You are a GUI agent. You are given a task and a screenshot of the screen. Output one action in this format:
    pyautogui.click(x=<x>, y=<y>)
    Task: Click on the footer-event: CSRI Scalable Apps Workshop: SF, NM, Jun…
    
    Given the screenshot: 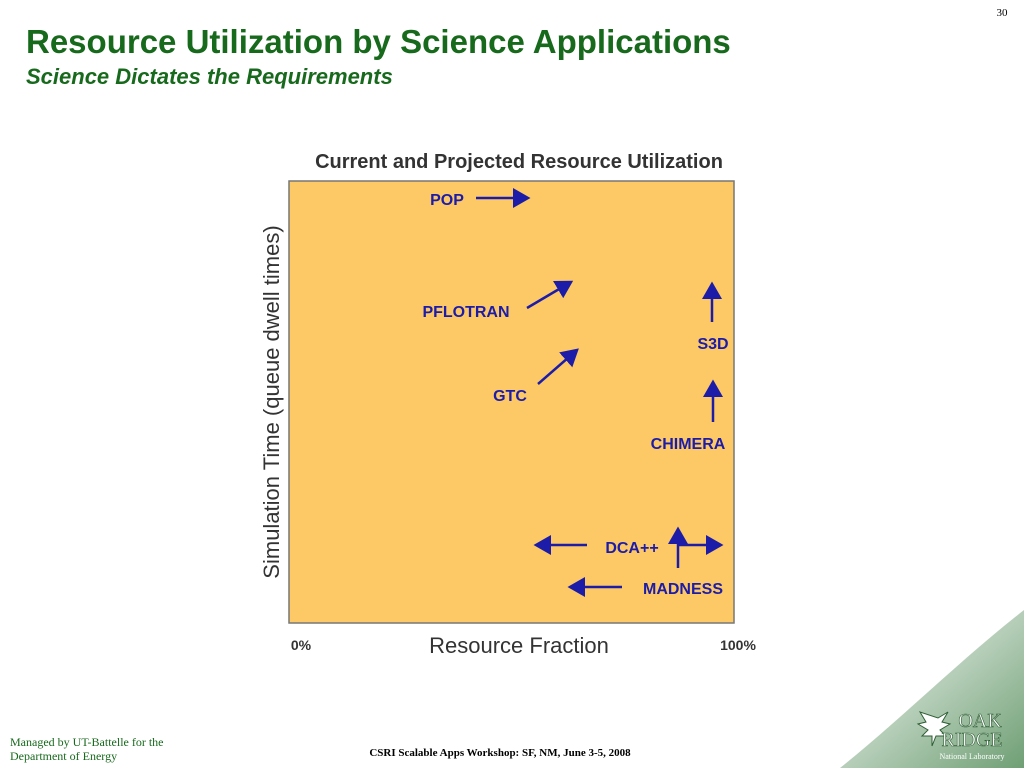 What is the action you would take?
    pyautogui.click(x=500, y=753)
    